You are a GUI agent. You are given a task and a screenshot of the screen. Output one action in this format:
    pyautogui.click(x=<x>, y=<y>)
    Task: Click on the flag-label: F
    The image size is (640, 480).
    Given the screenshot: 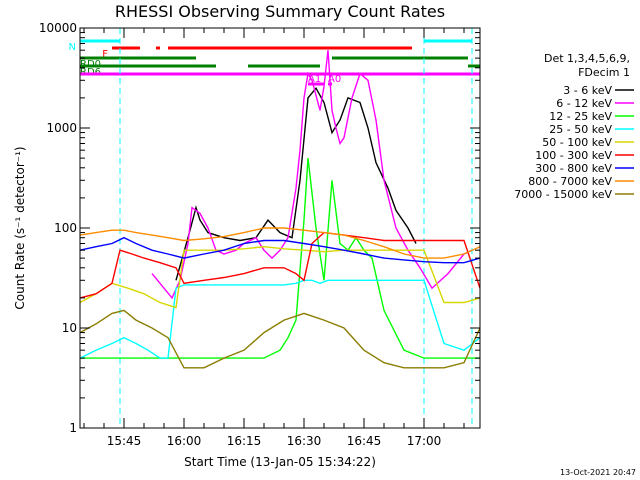 What is the action you would take?
    pyautogui.click(x=105, y=54)
    